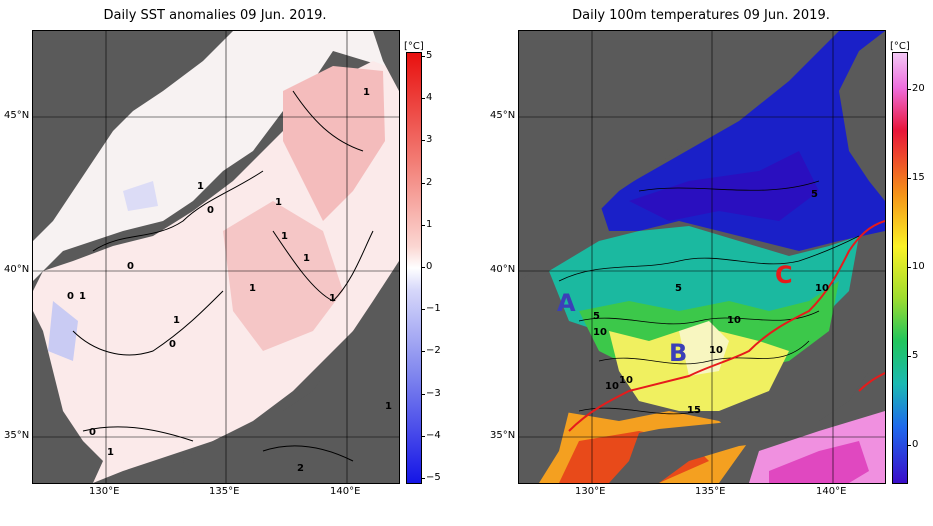 This screenshot has height=526, width=933. Describe the element at coordinates (566, 303) in the screenshot. I see `region-marker-a: A` at that location.